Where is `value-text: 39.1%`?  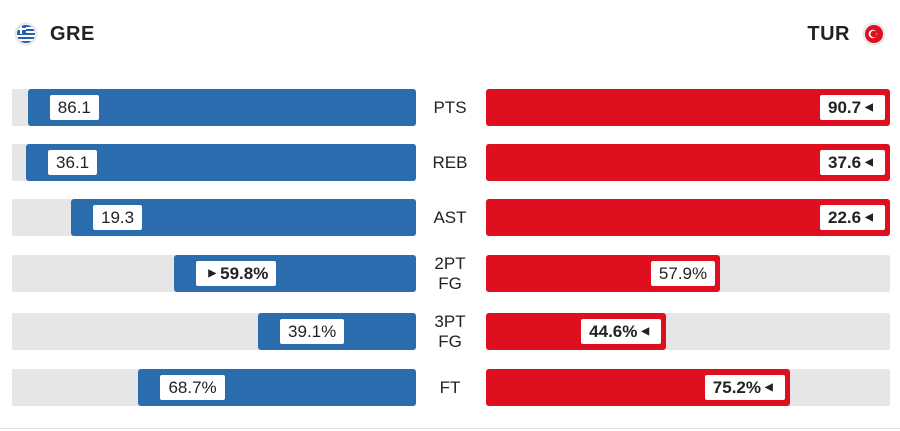
value-text: 39.1% is located at coordinates (312, 331).